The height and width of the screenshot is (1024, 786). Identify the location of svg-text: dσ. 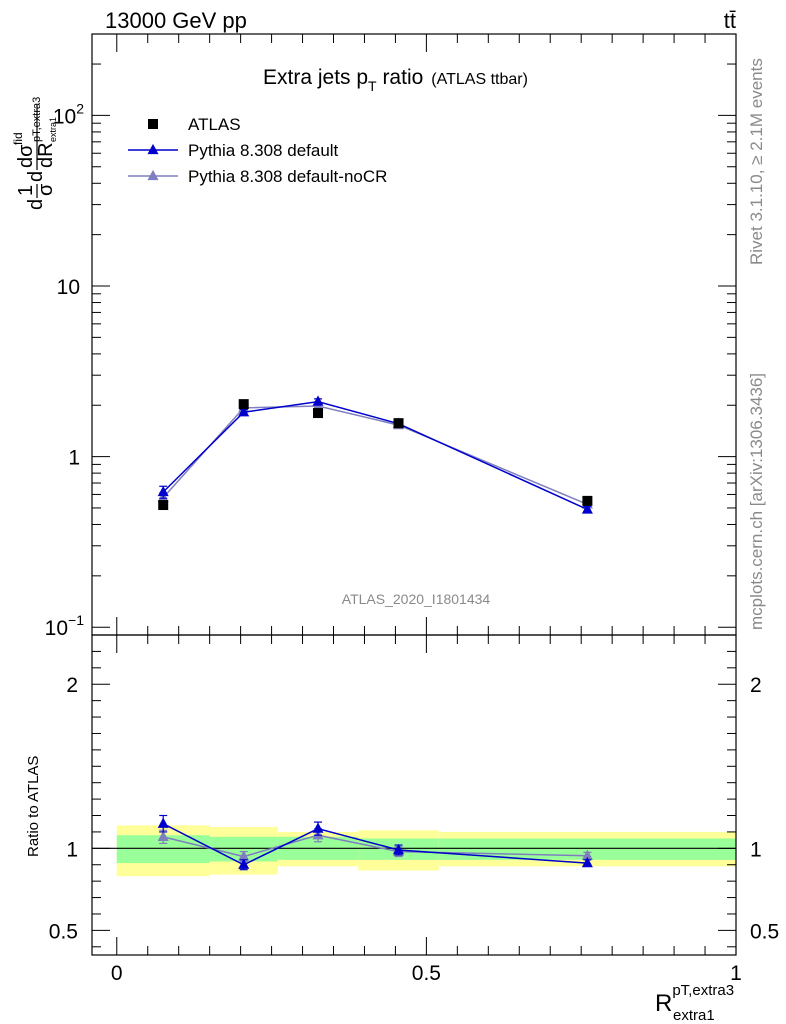
(26, 156).